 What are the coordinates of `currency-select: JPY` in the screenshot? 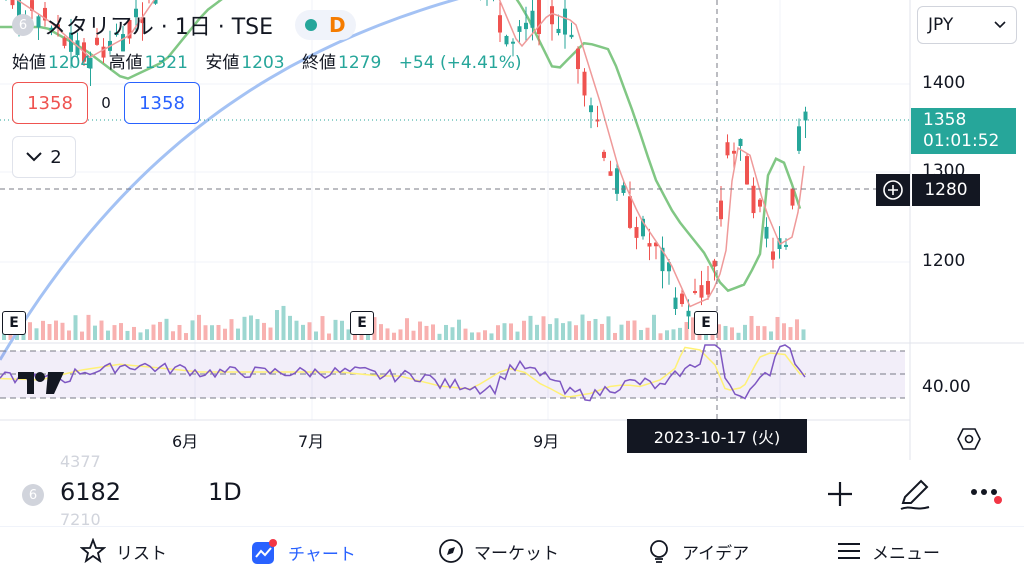 It's located at (967, 25).